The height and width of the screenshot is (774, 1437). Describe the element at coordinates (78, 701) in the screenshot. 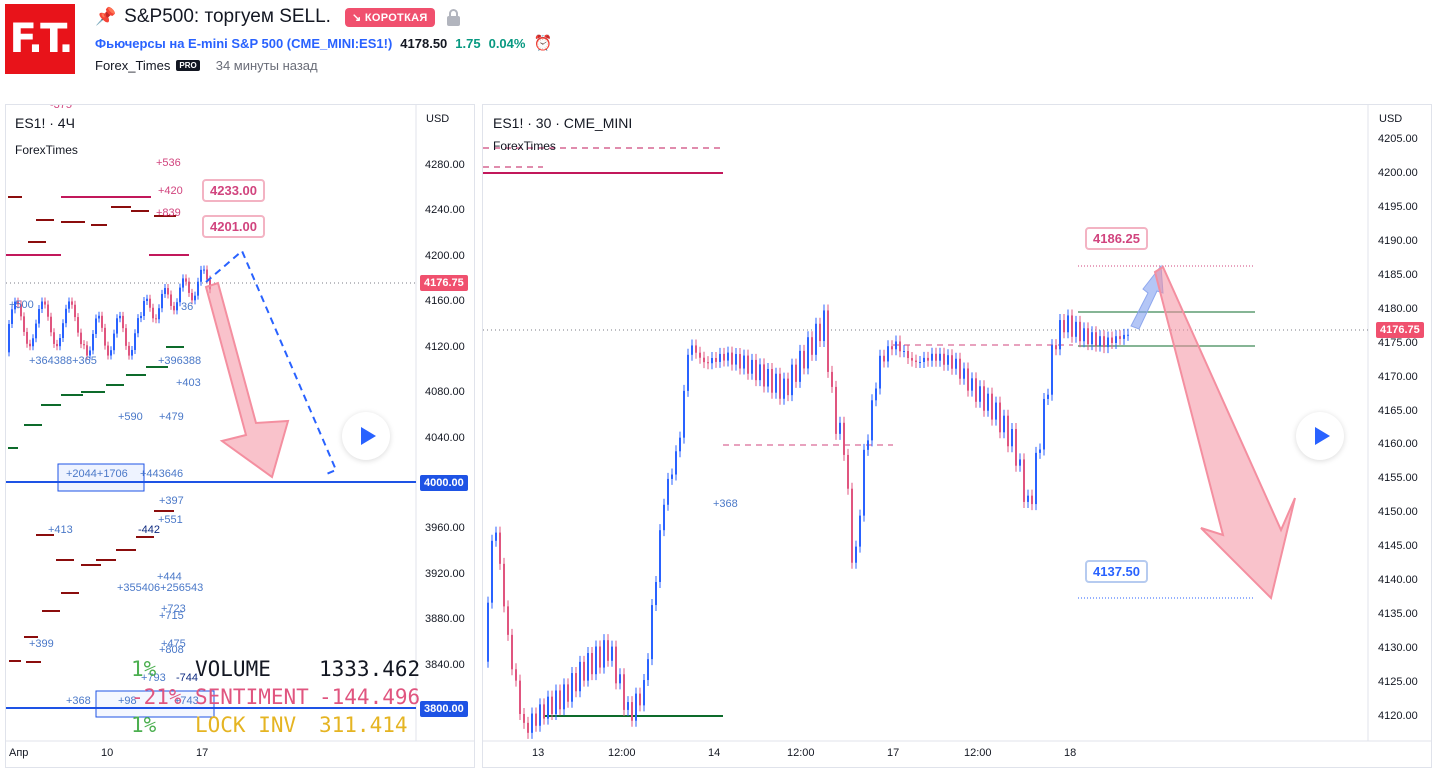

I see `left-order-note: +368` at that location.